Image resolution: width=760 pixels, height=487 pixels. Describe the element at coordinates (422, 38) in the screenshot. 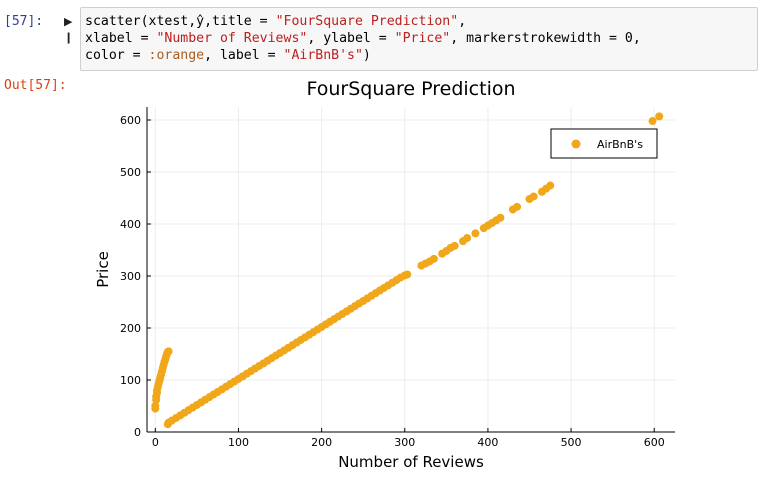

I see `code-token: "Price"` at that location.